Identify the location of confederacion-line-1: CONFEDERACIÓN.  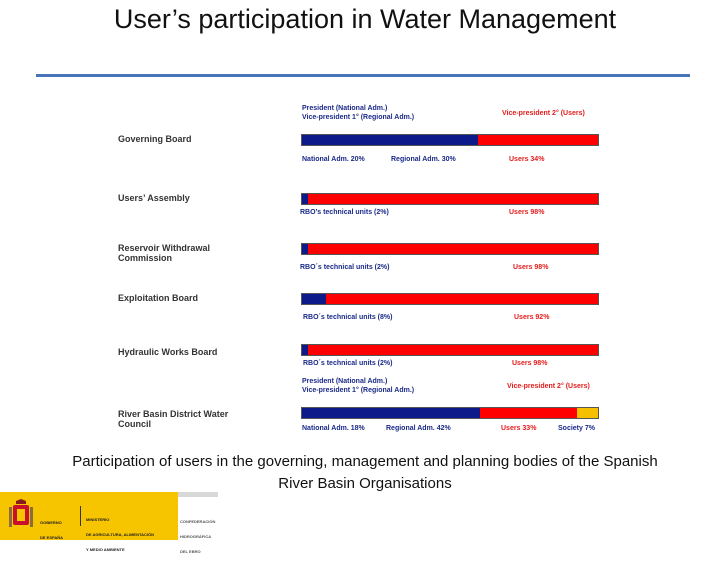
(198, 521).